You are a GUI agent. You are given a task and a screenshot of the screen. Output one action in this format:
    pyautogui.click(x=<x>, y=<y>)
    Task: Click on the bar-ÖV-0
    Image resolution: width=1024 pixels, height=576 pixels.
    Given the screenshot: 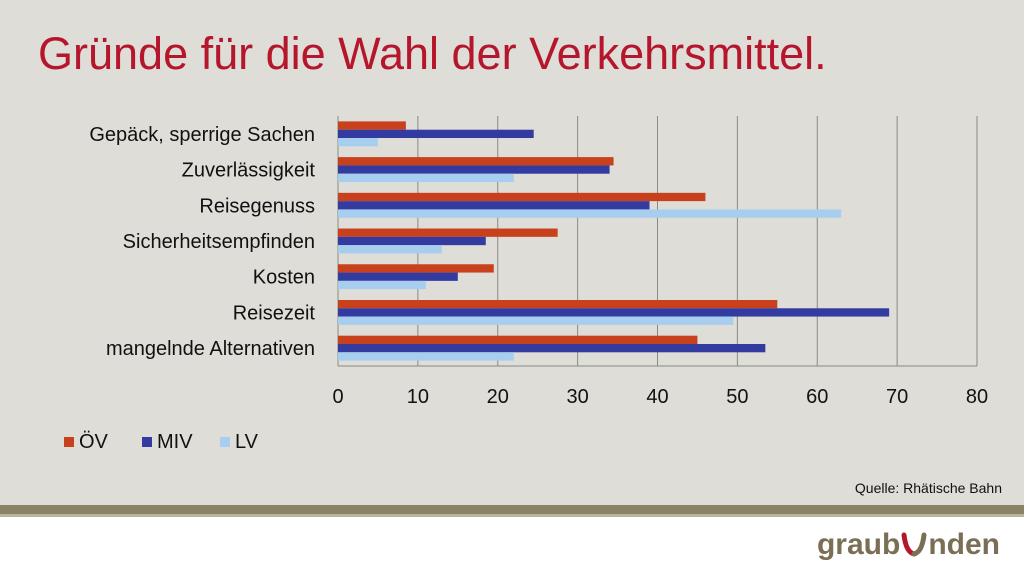 What is the action you would take?
    pyautogui.click(x=372, y=125)
    